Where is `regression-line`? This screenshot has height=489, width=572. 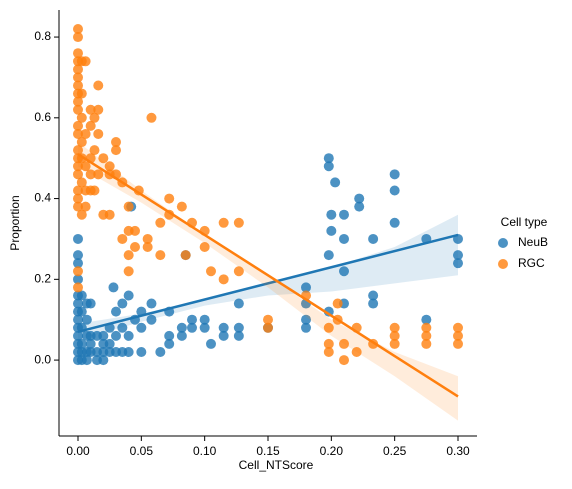
regression-line is located at coordinates (268, 283).